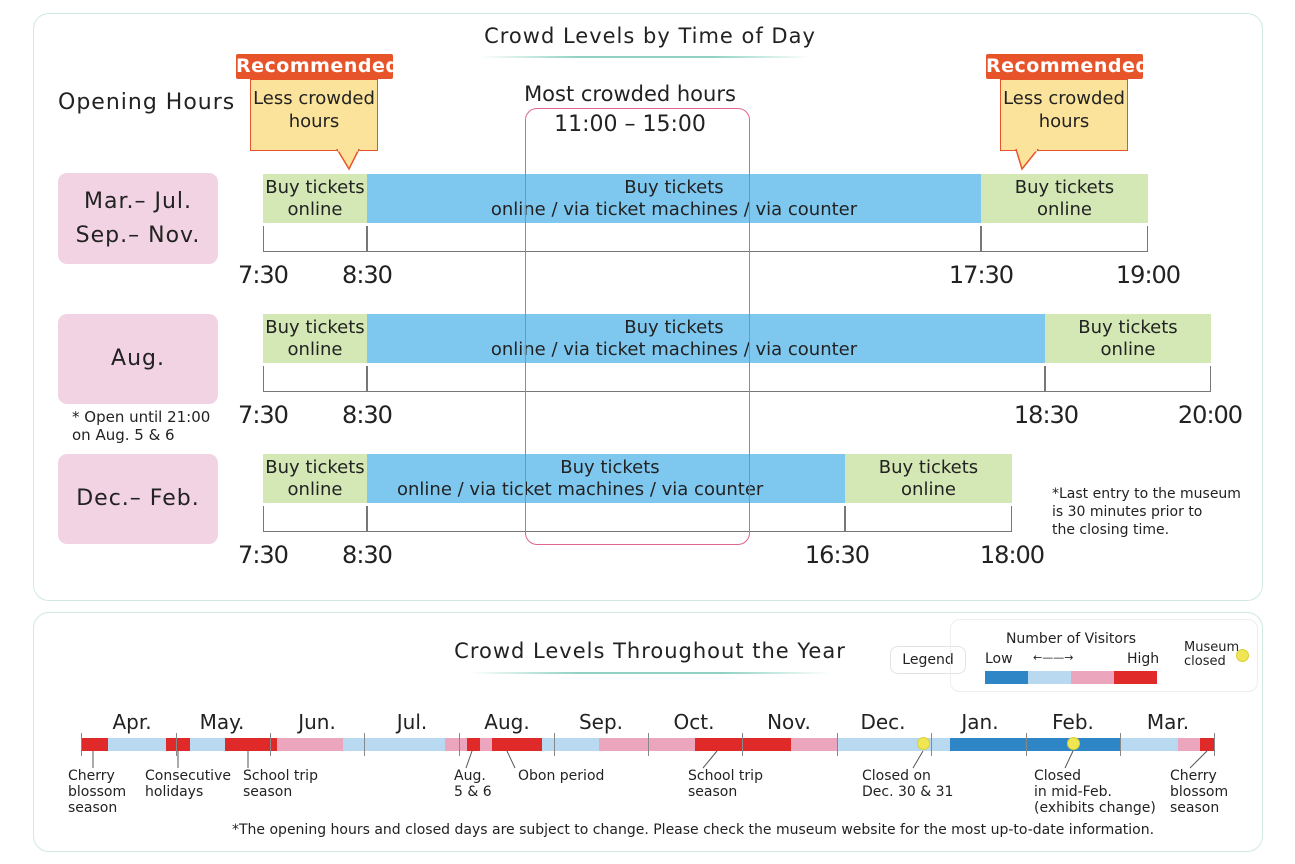 The width and height of the screenshot is (1295, 864). What do you see at coordinates (837, 555) in the screenshot?
I see `time-label: 16:30` at bounding box center [837, 555].